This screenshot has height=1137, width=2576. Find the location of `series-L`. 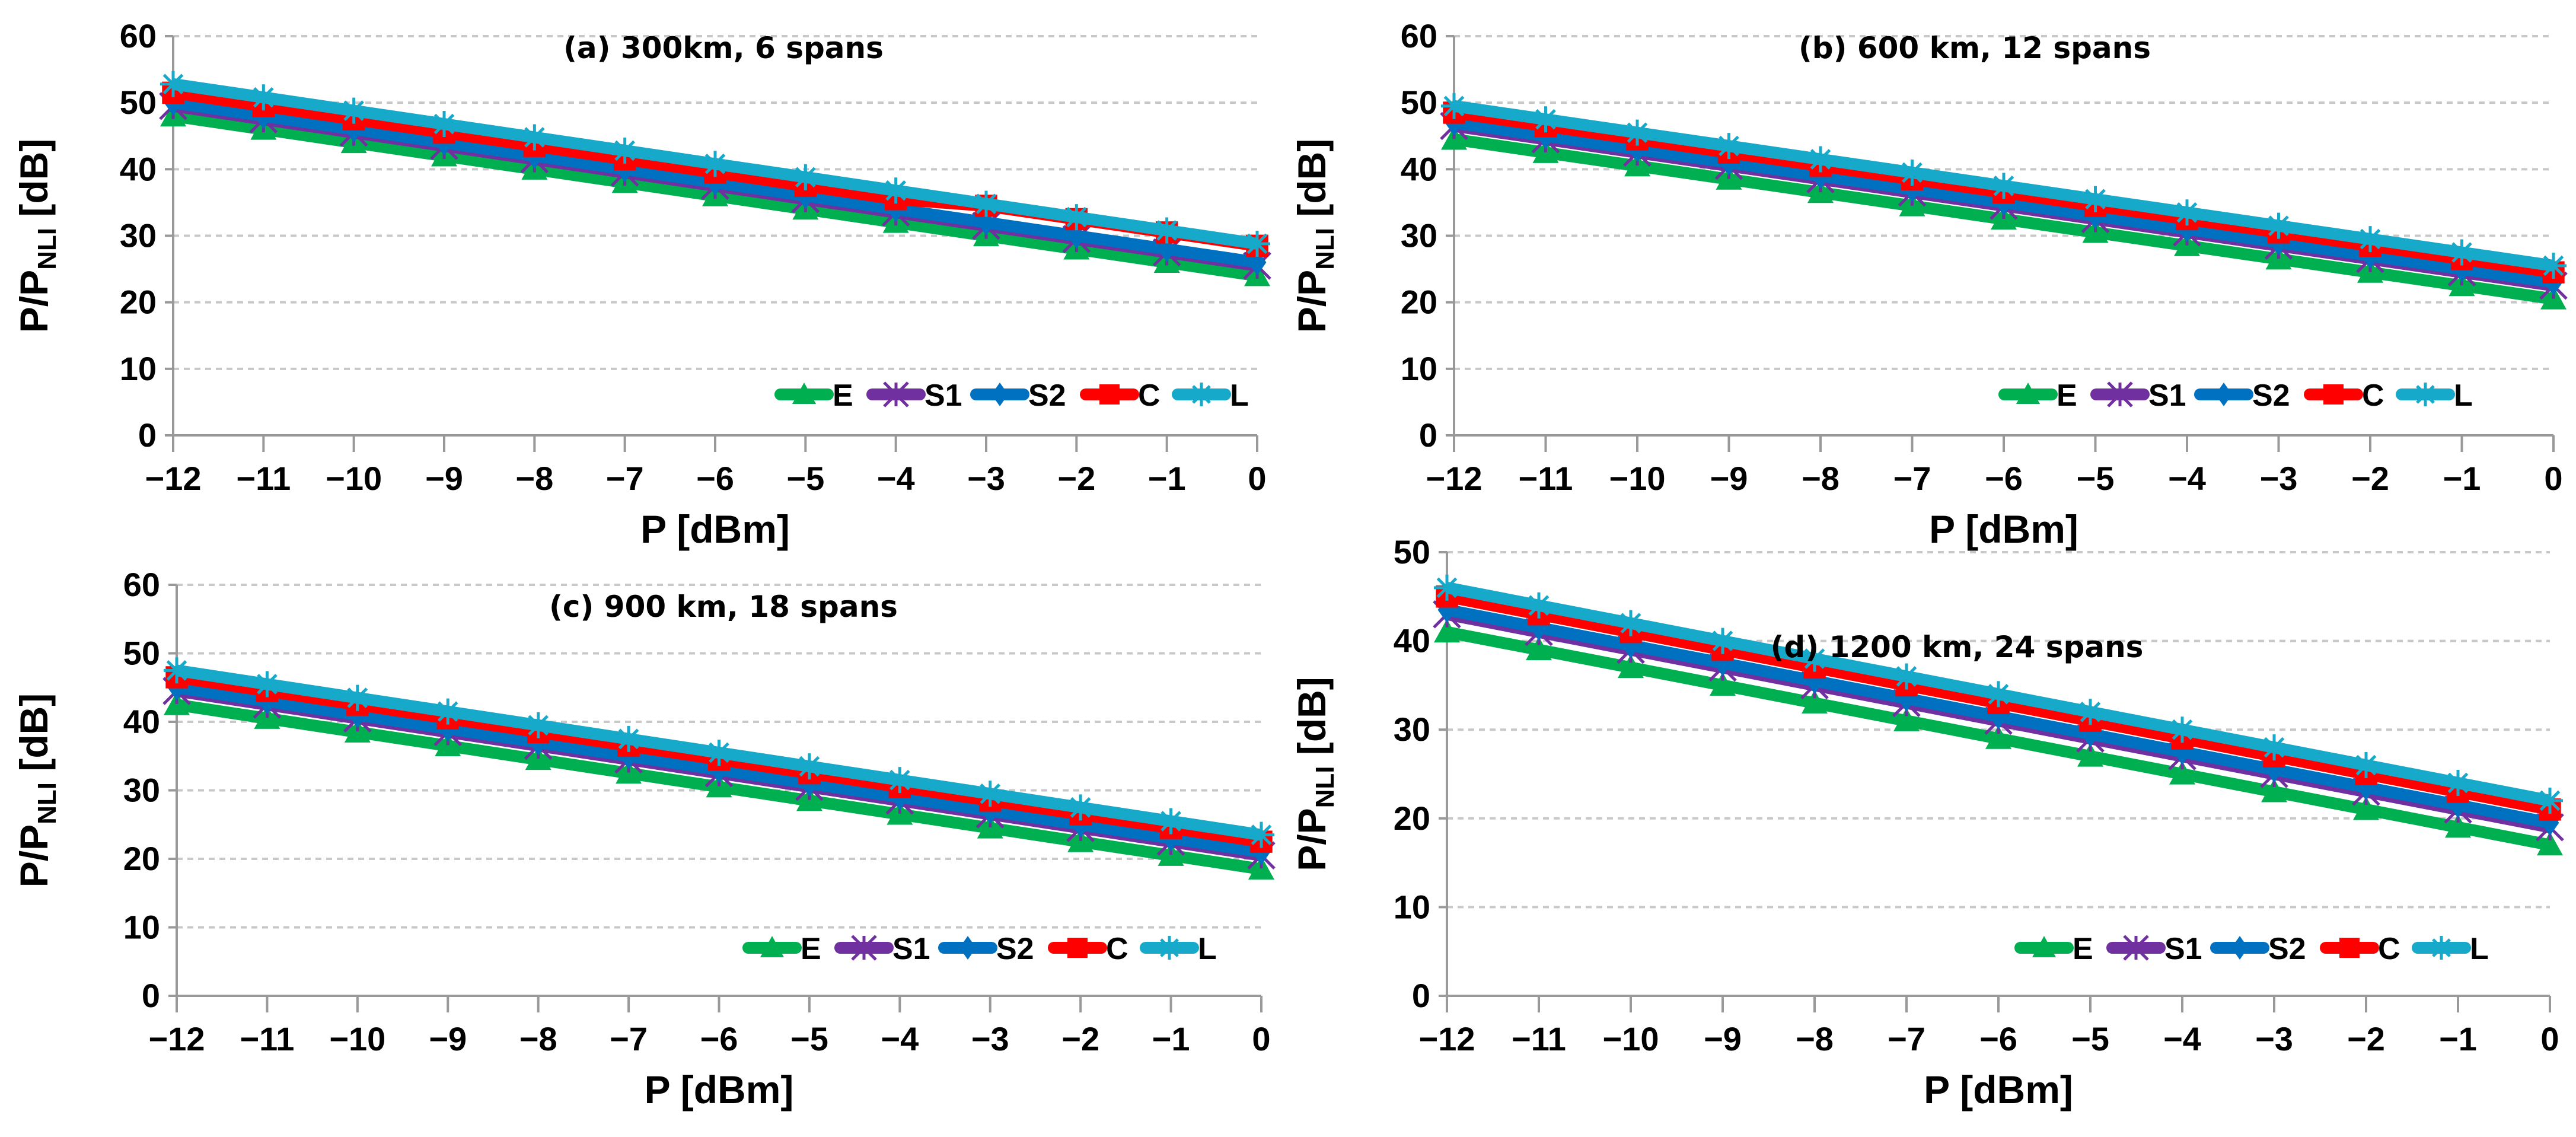

series-L is located at coordinates (1998, 694).